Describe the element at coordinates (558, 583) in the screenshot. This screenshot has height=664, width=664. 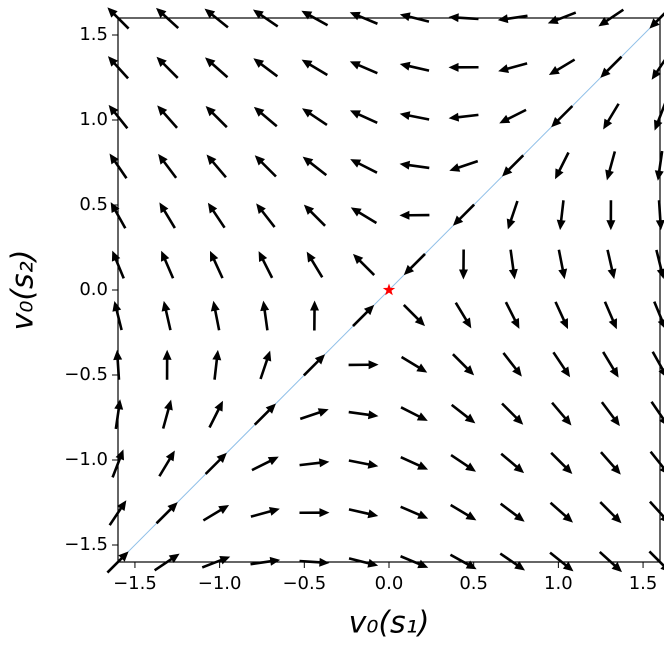
I see `x-tick-label: 1.0` at that location.